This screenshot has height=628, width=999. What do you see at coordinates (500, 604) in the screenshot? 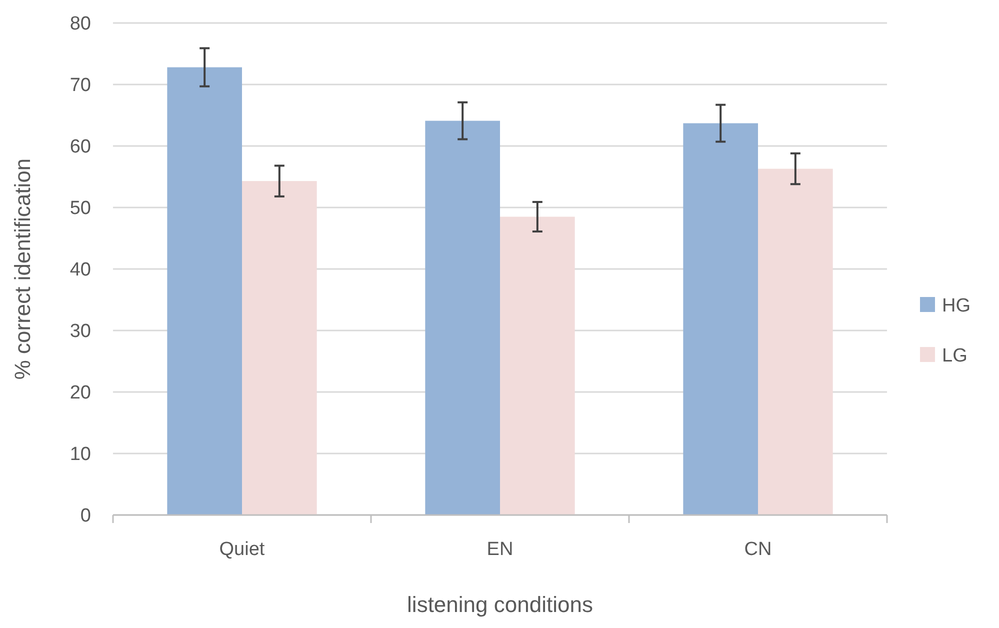
I see `x-axis-title: listening conditions` at bounding box center [500, 604].